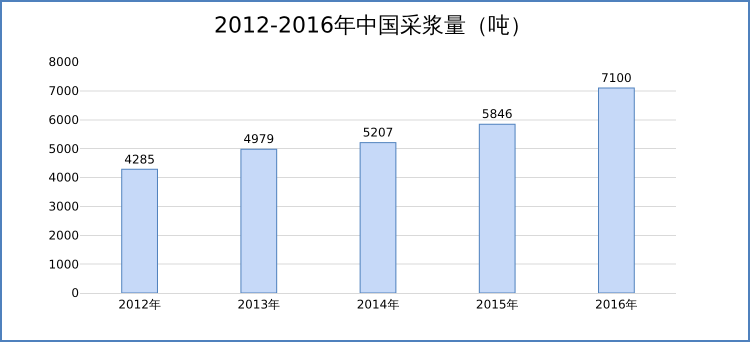 This screenshot has width=750, height=342. What do you see at coordinates (63, 149) in the screenshot?
I see `y-tick-label: 5000` at bounding box center [63, 149].